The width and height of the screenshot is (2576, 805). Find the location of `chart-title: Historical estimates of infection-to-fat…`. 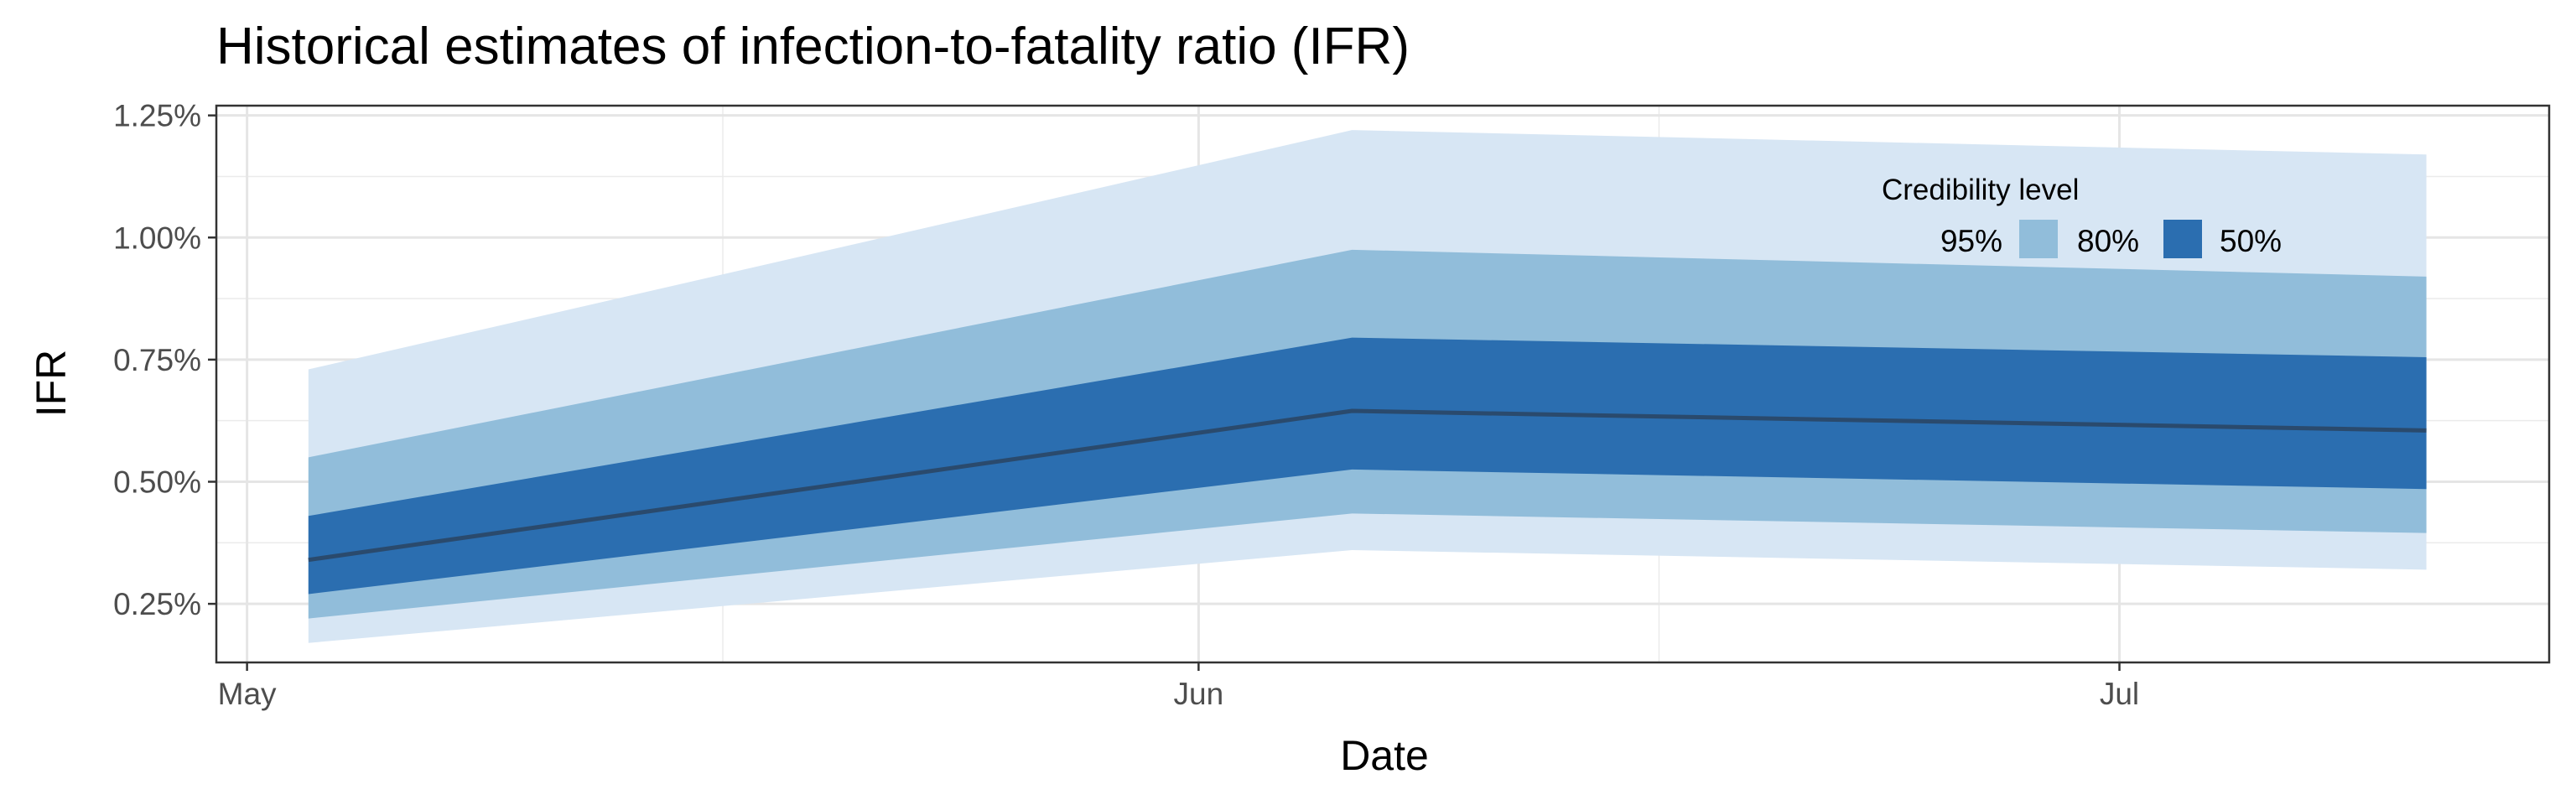

chart-title: Historical estimates of infection-to-fat… is located at coordinates (813, 46).